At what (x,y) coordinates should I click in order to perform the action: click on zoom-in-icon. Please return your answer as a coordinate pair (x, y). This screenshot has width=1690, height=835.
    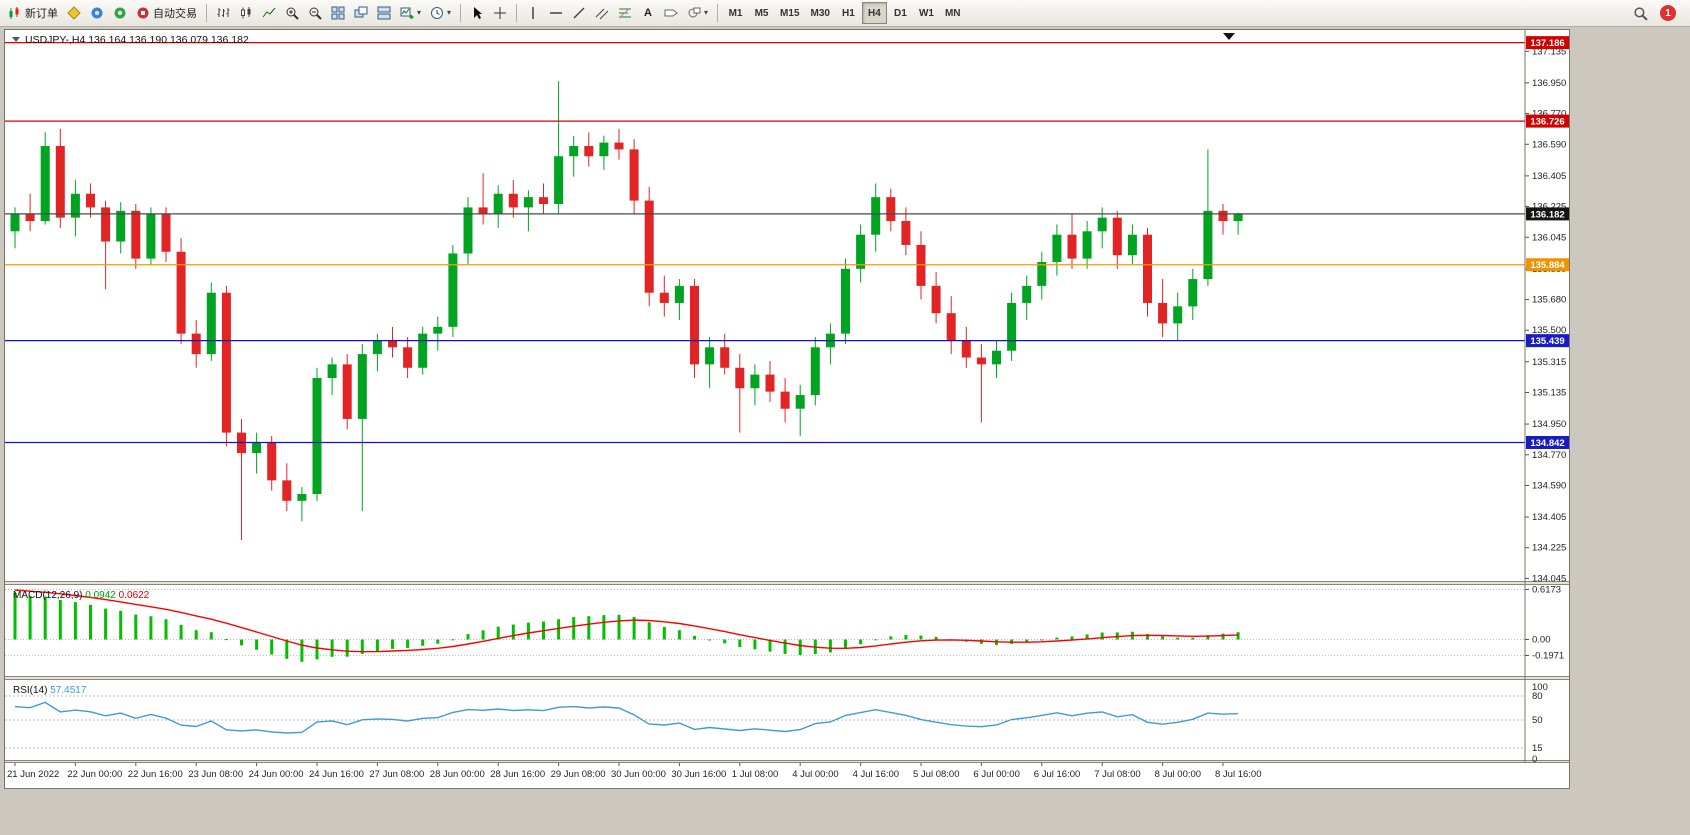
    Looking at the image, I should click on (292, 13).